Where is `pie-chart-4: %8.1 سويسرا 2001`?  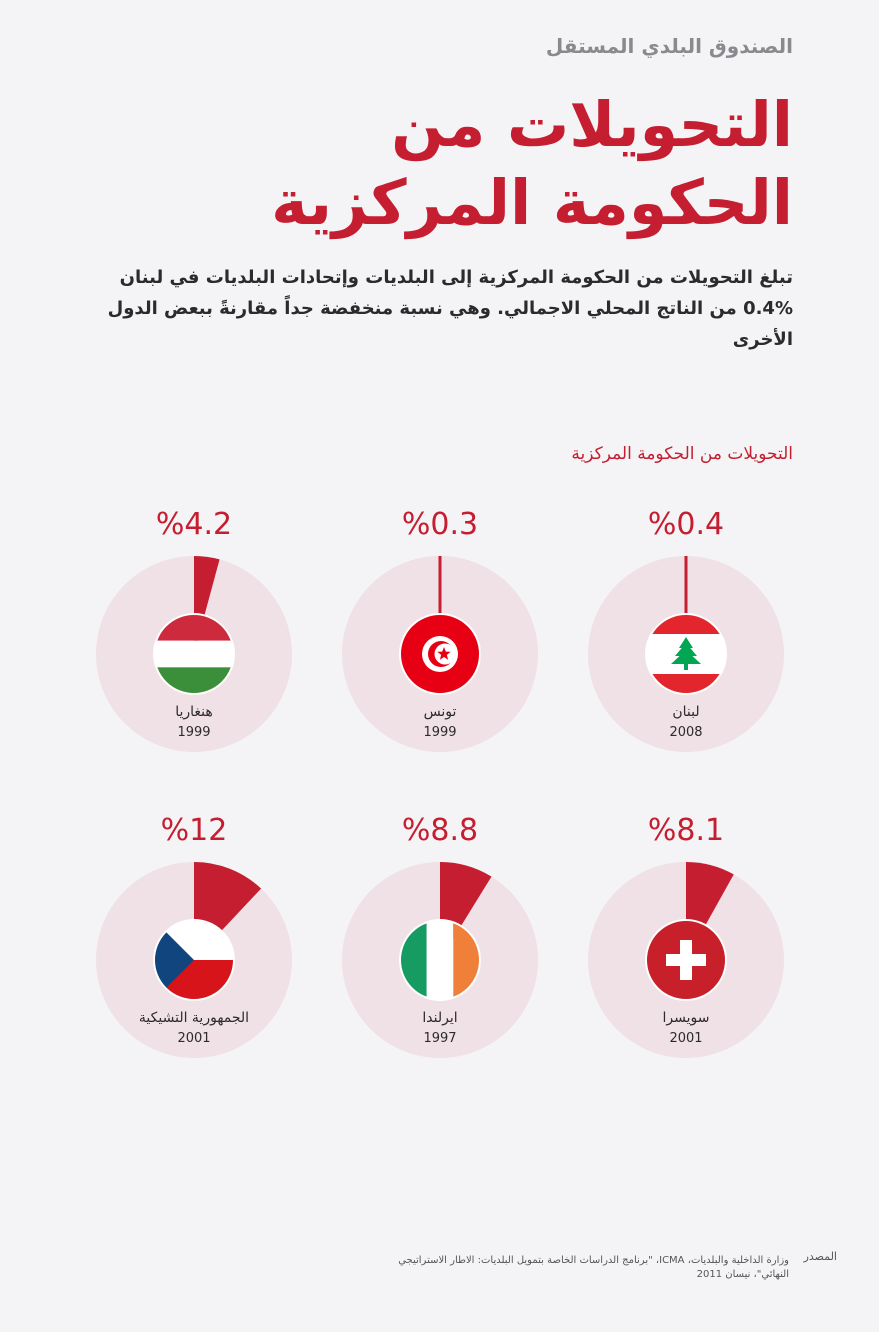 pie-chart-4: %8.1 سويسرا 2001 is located at coordinates (686, 935).